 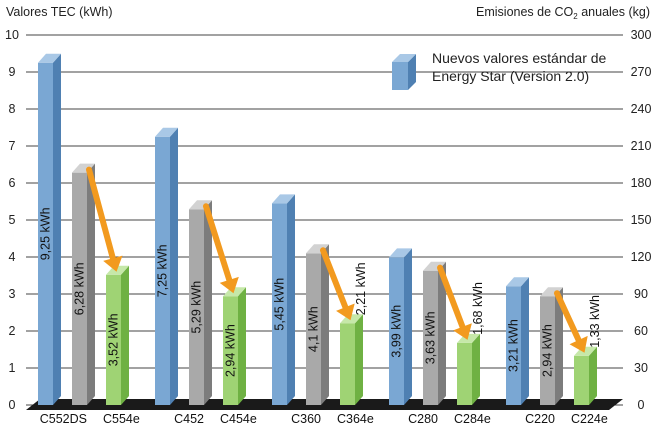 What do you see at coordinates (525, 12) in the screenshot?
I see `right-axis-title-main: Emisiones de CO` at bounding box center [525, 12].